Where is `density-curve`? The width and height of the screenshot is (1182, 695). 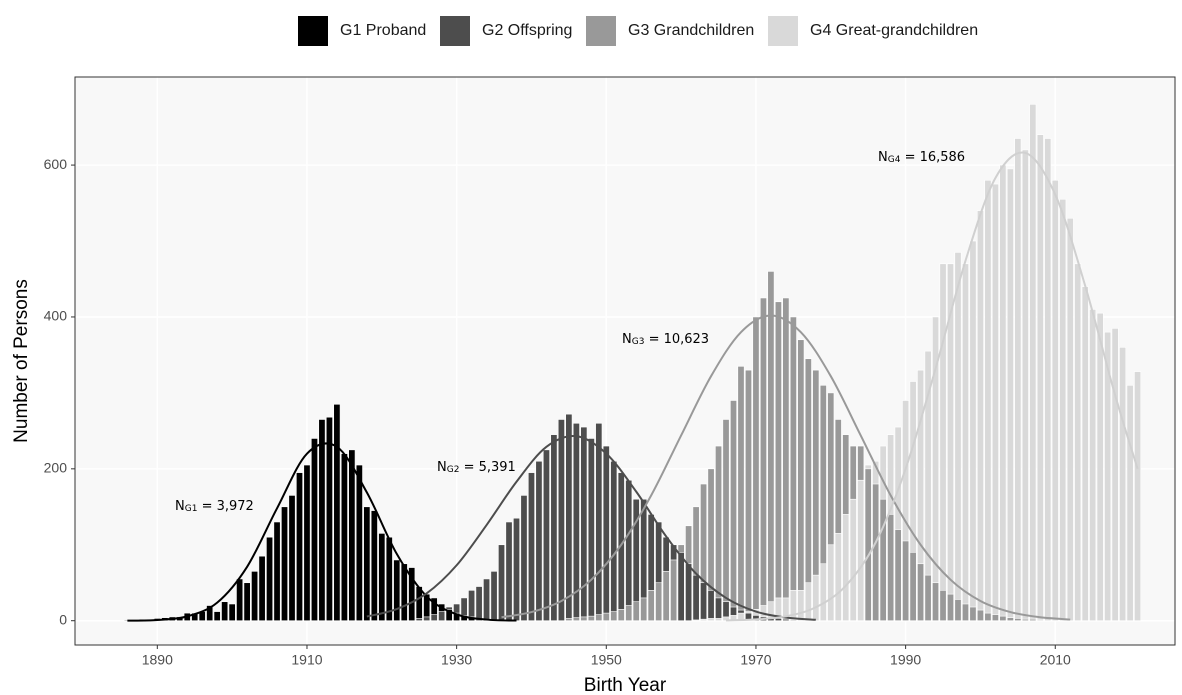
density-curve is located at coordinates (591, 527).